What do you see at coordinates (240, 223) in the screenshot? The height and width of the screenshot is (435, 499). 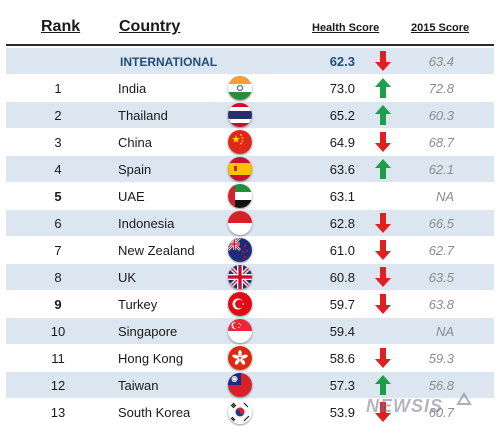 I see `indonesia-flag-icon` at bounding box center [240, 223].